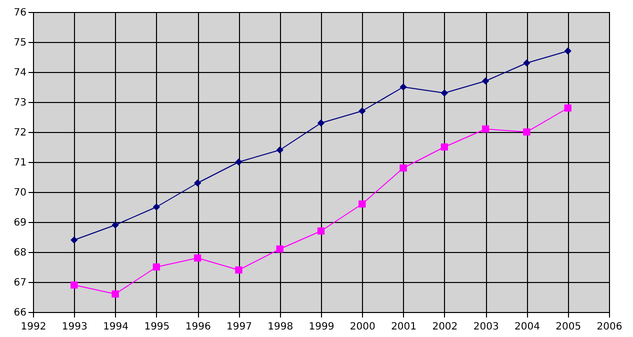 This screenshot has height=337, width=633. Describe the element at coordinates (198, 327) in the screenshot. I see `x-tick-label: 1996` at that location.